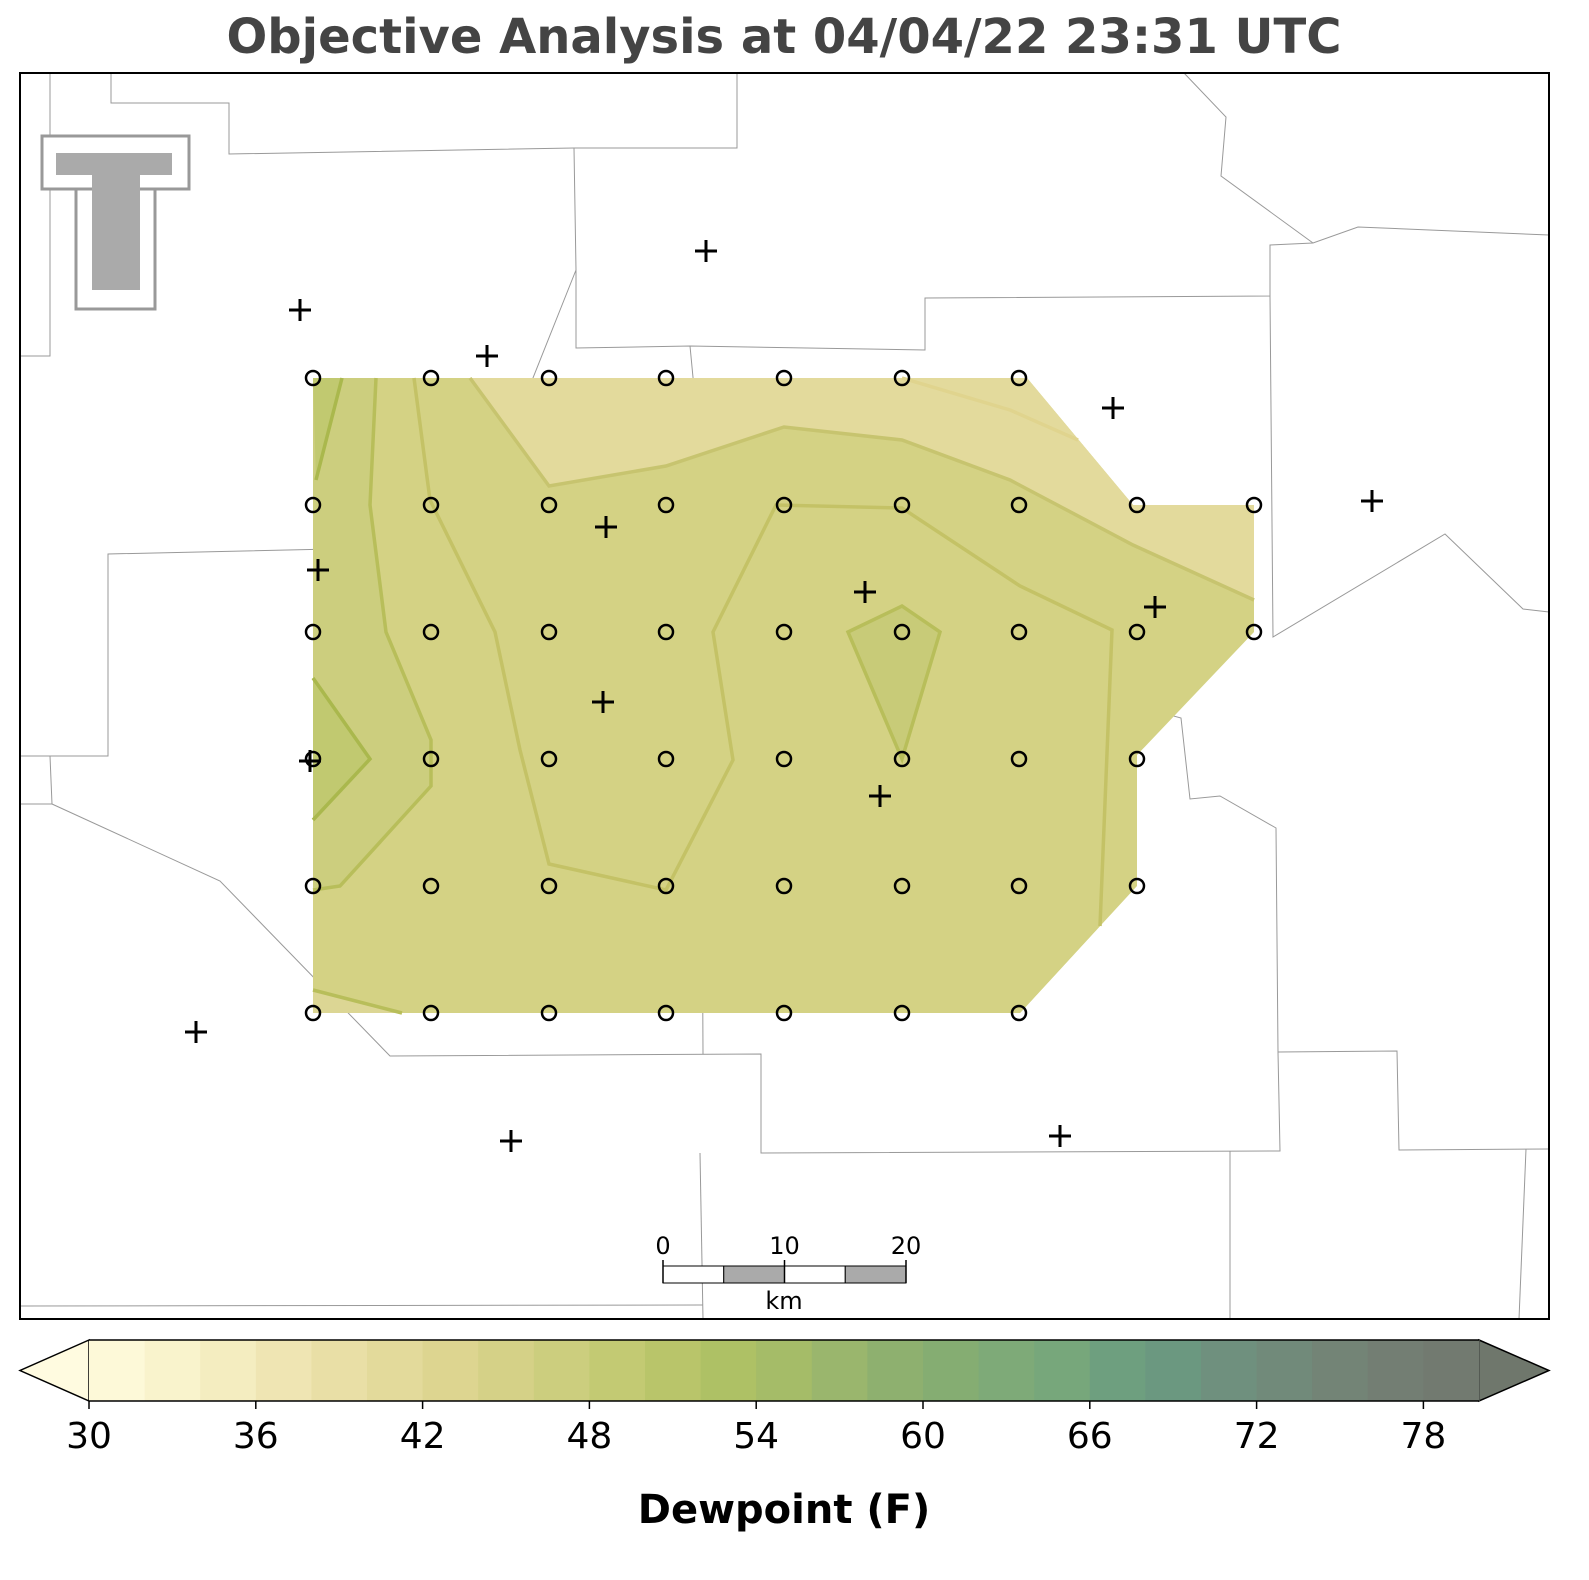 Image resolution: width=1589 pixels, height=1580 pixels. Describe the element at coordinates (1514, 1370) in the screenshot. I see `colorbar-extend-high` at that location.